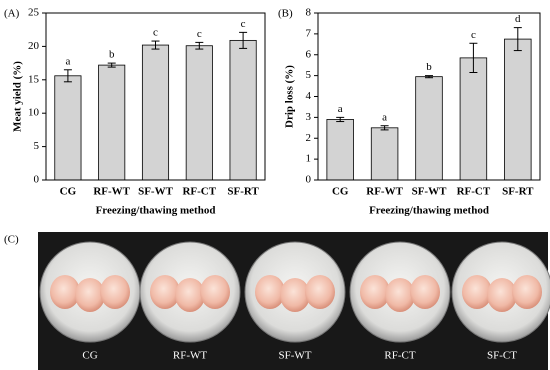  What do you see at coordinates (309, 138) in the screenshot?
I see `y-tick-label: 2` at bounding box center [309, 138].